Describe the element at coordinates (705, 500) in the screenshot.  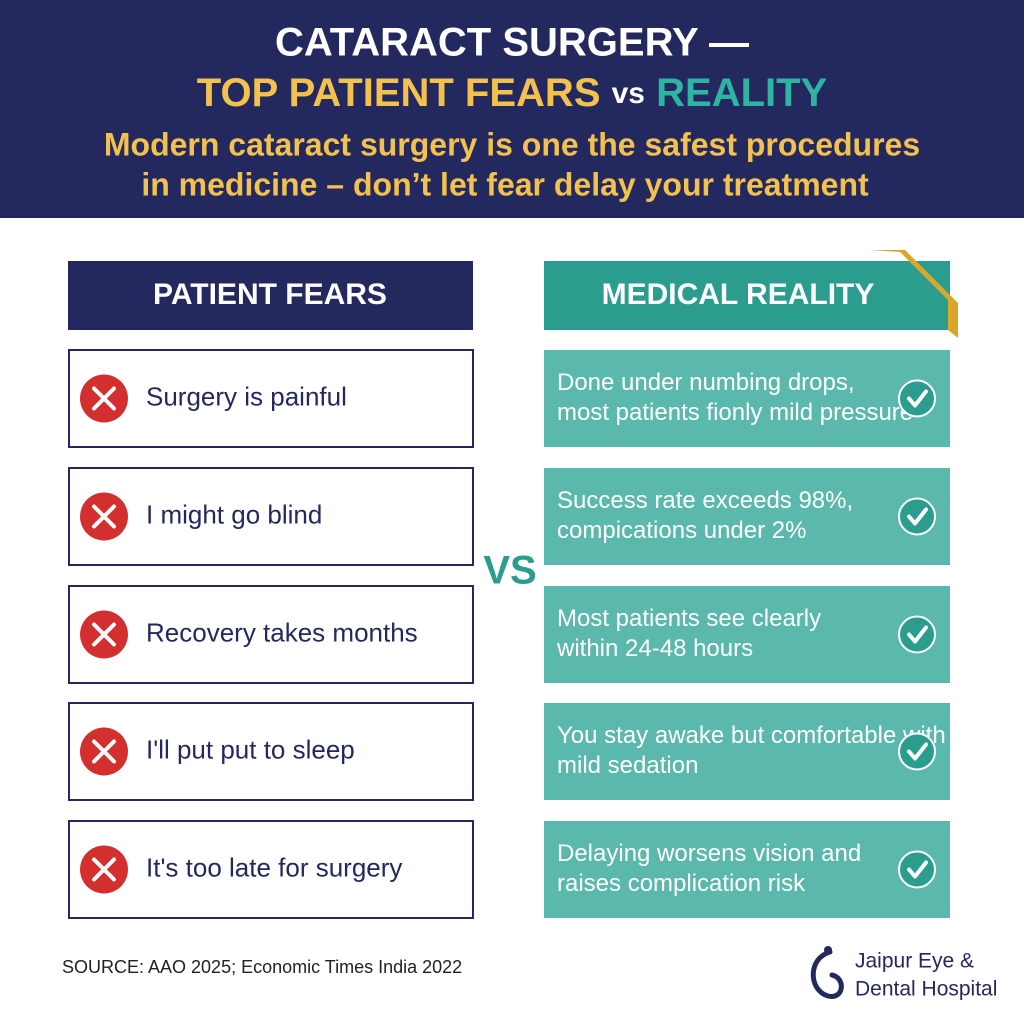
I see `reality-text: Success rate exceeds 98%,` at that location.